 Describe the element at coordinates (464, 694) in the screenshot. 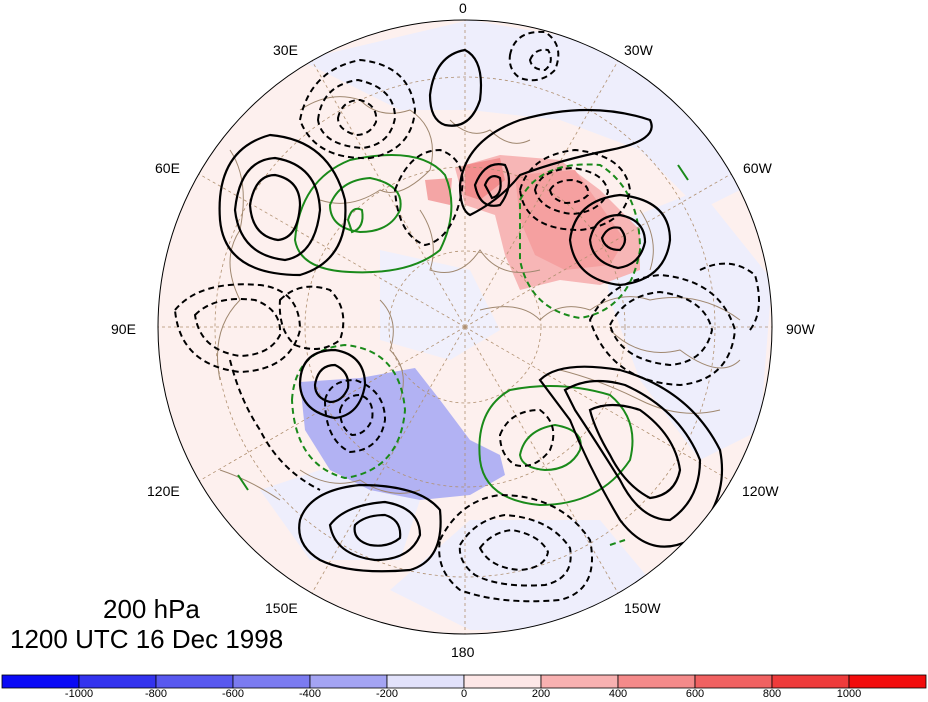

I see `colorbar-tick-label: 0` at that location.